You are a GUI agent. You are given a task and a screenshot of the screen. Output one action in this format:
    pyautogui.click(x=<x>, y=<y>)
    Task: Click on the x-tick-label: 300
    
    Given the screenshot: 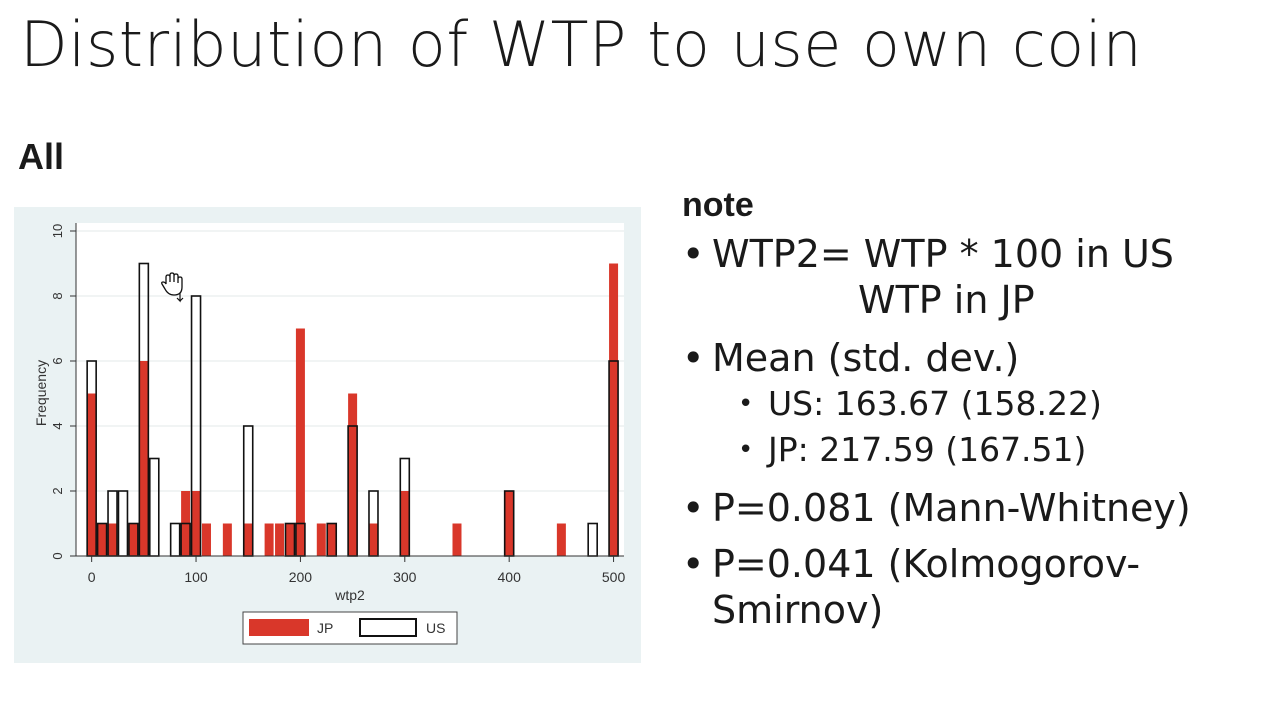 What is the action you would take?
    pyautogui.click(x=405, y=577)
    